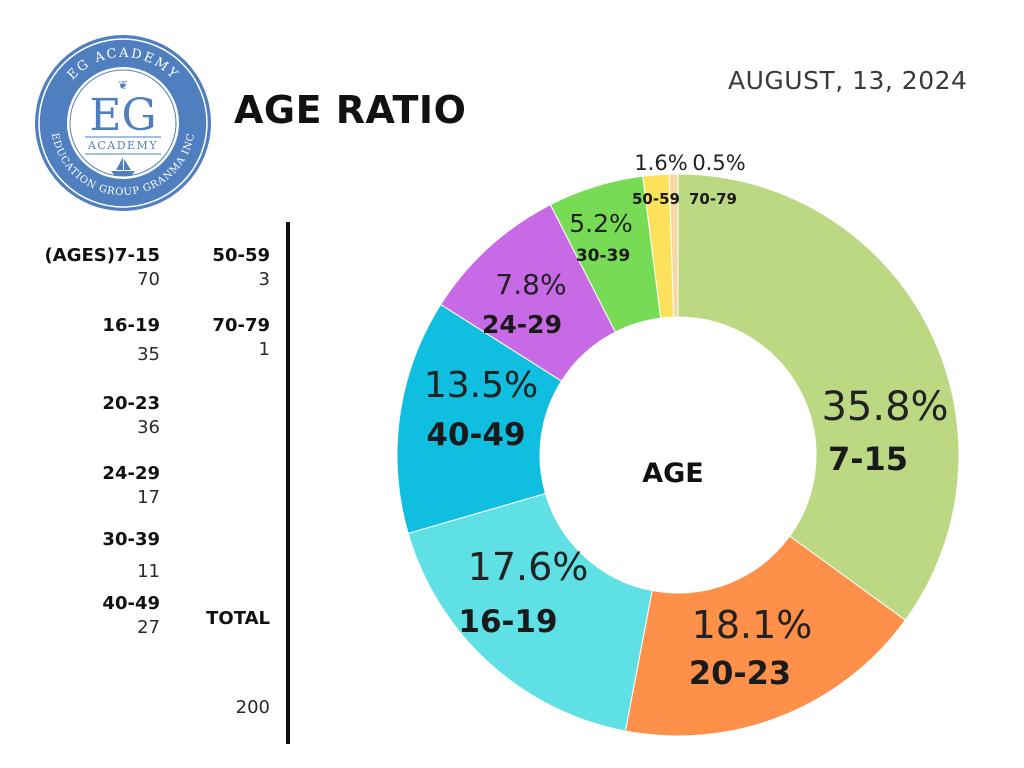  Describe the element at coordinates (131, 403) in the screenshot. I see `legend-label: 20-23` at that location.